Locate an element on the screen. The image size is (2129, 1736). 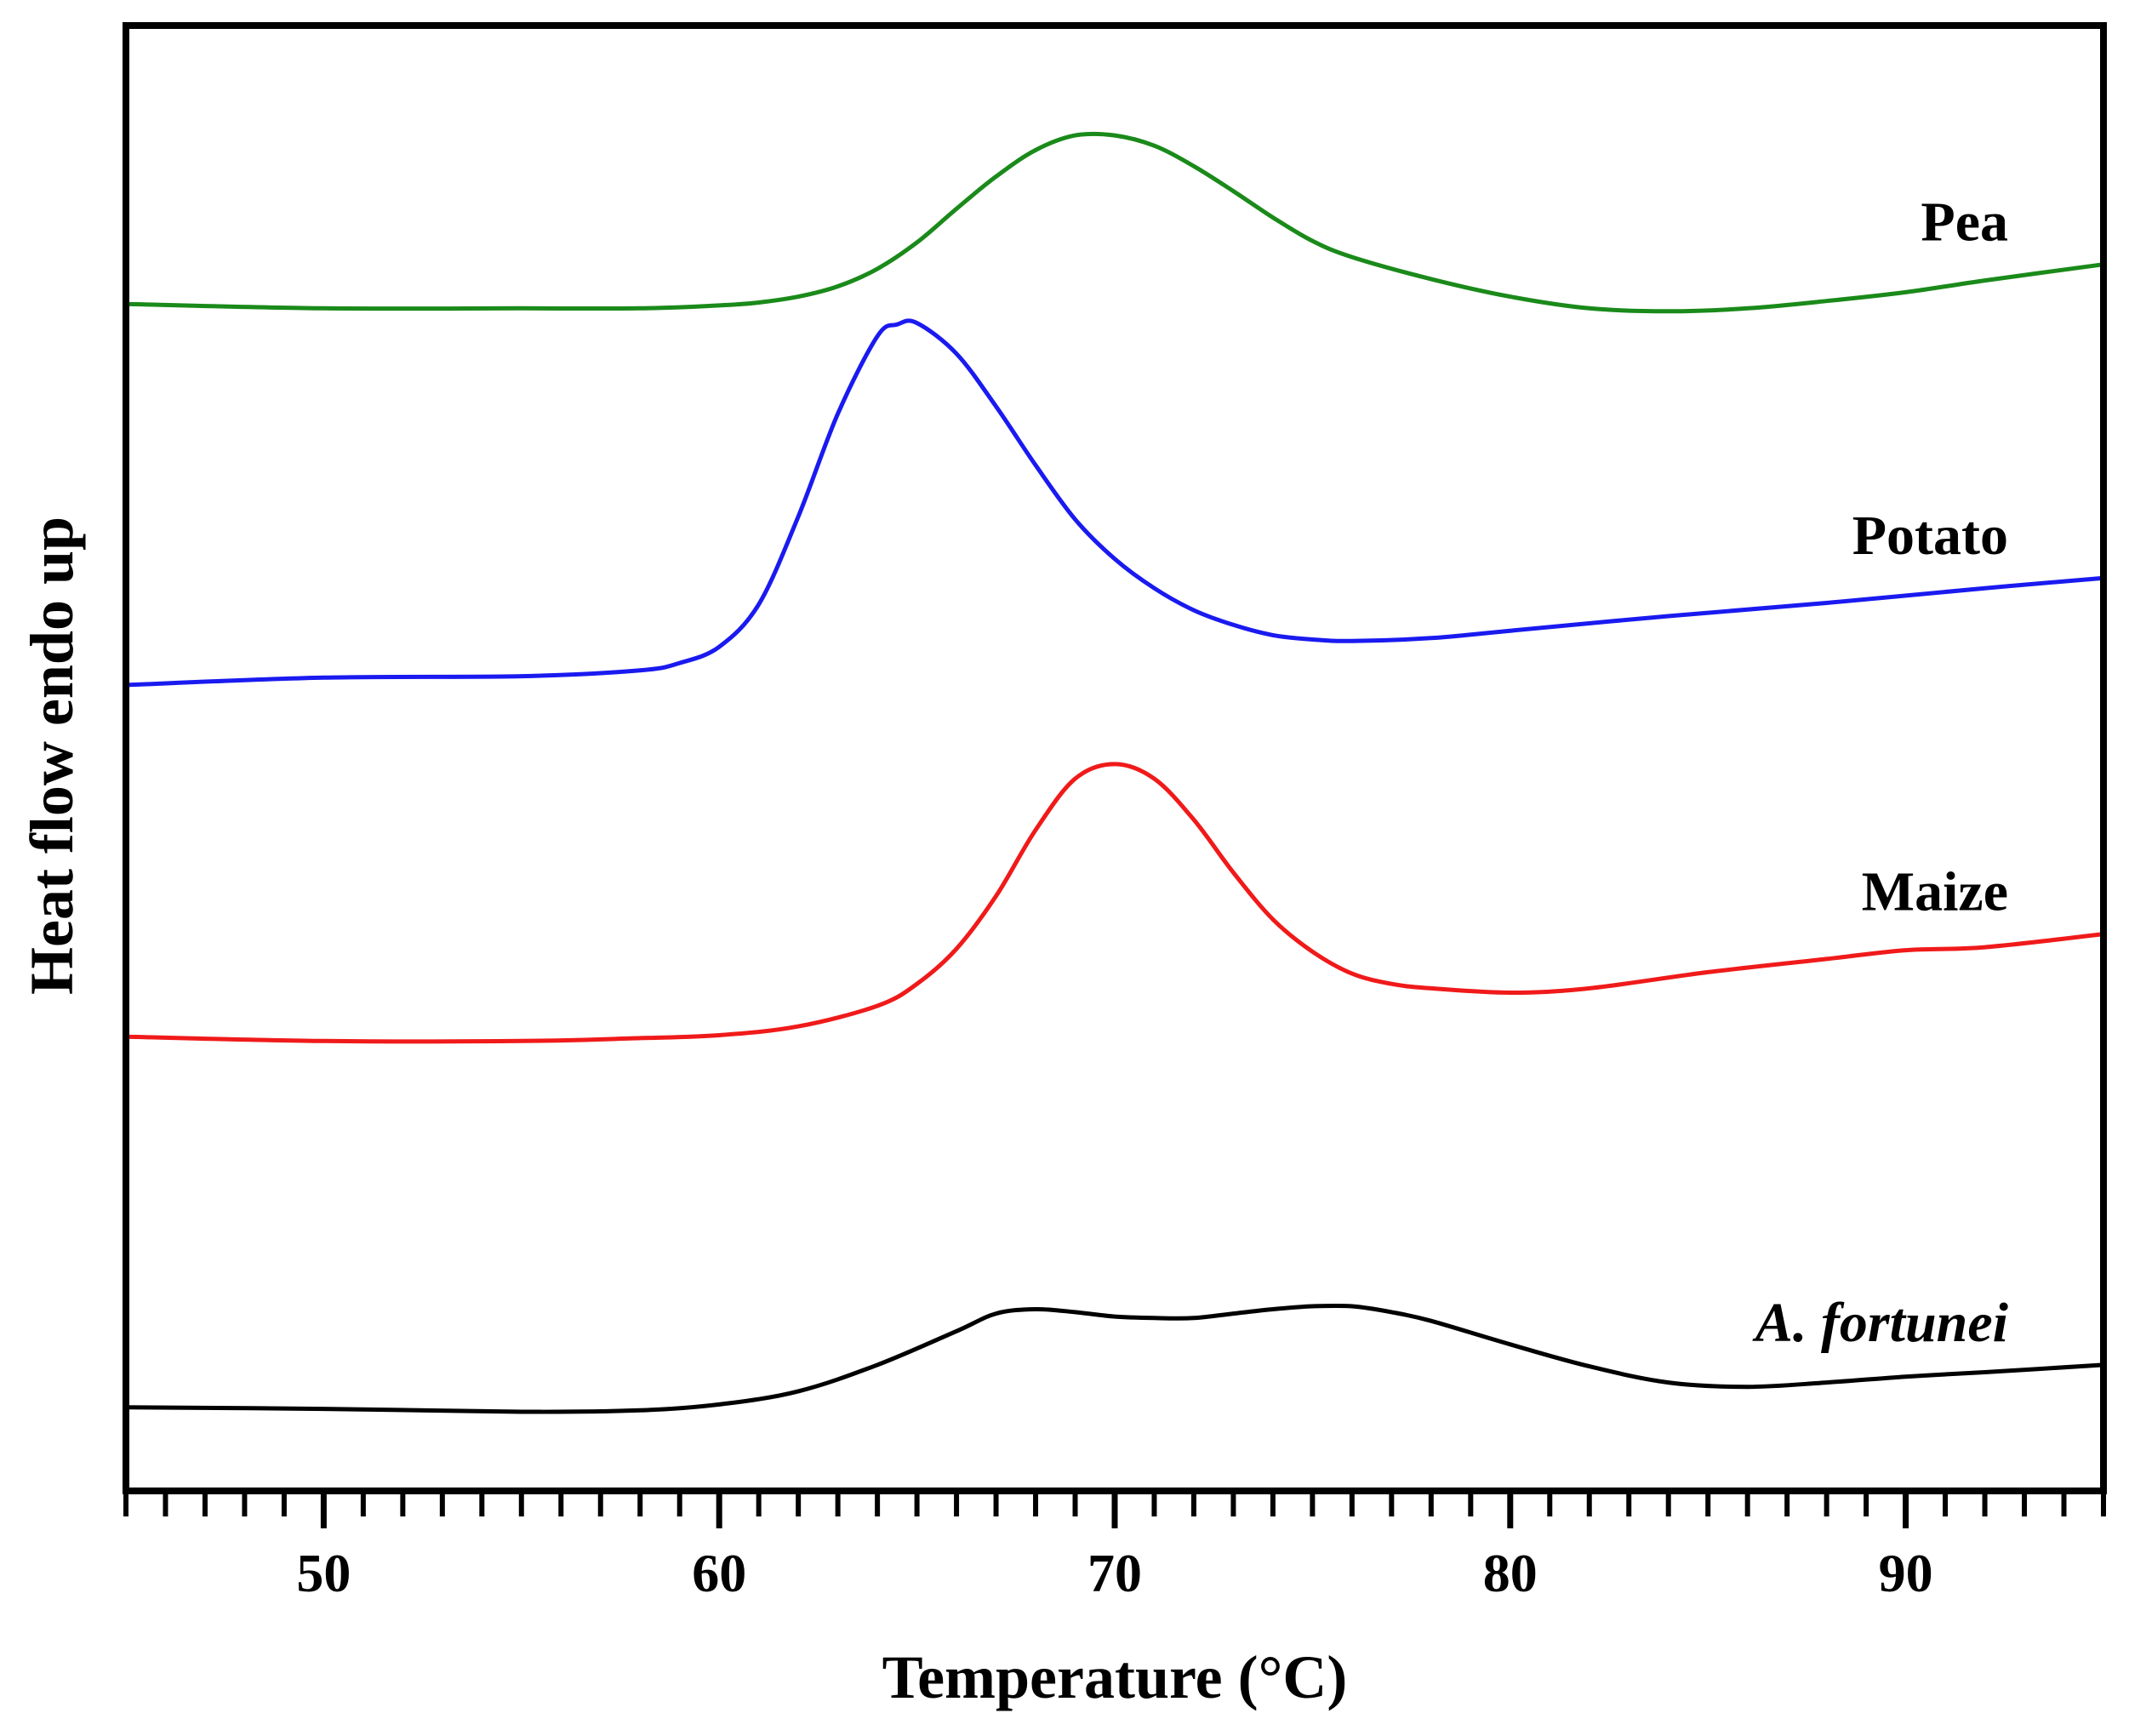
series-label-pea: Pea is located at coordinates (1965, 222).